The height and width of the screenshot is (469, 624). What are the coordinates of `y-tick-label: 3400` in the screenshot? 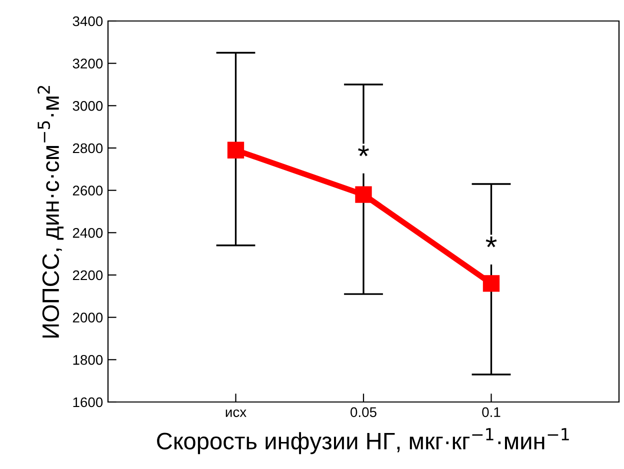 It's located at (87, 21).